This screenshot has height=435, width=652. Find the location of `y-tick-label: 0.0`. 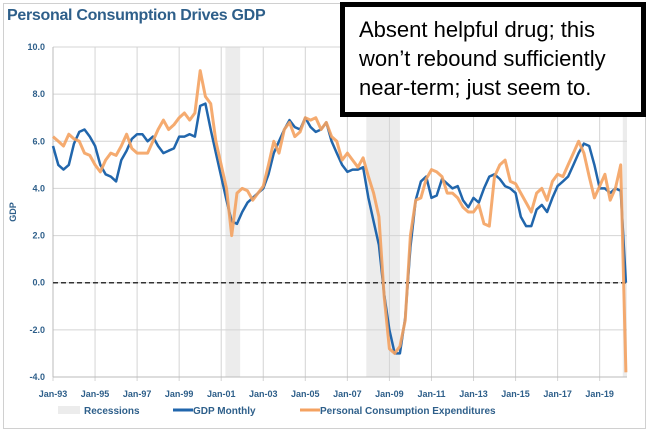

y-tick-label: 0.0 is located at coordinates (38, 283).